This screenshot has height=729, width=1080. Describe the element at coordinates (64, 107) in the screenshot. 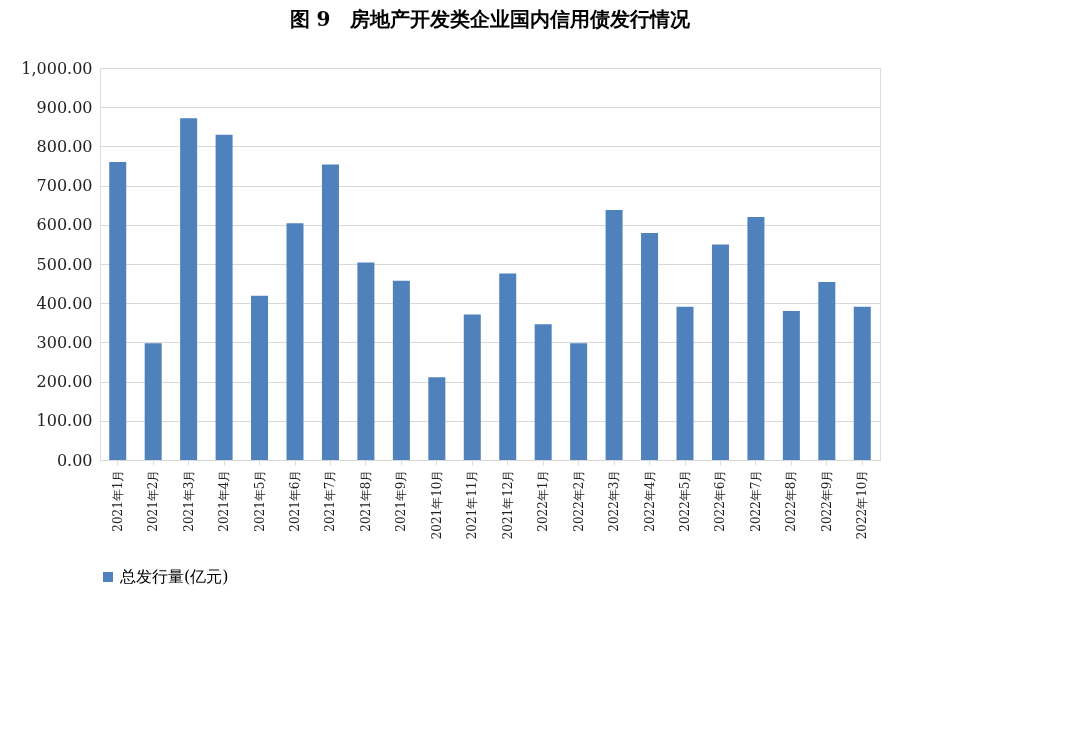

I see `y-tick-label: 900.00` at that location.